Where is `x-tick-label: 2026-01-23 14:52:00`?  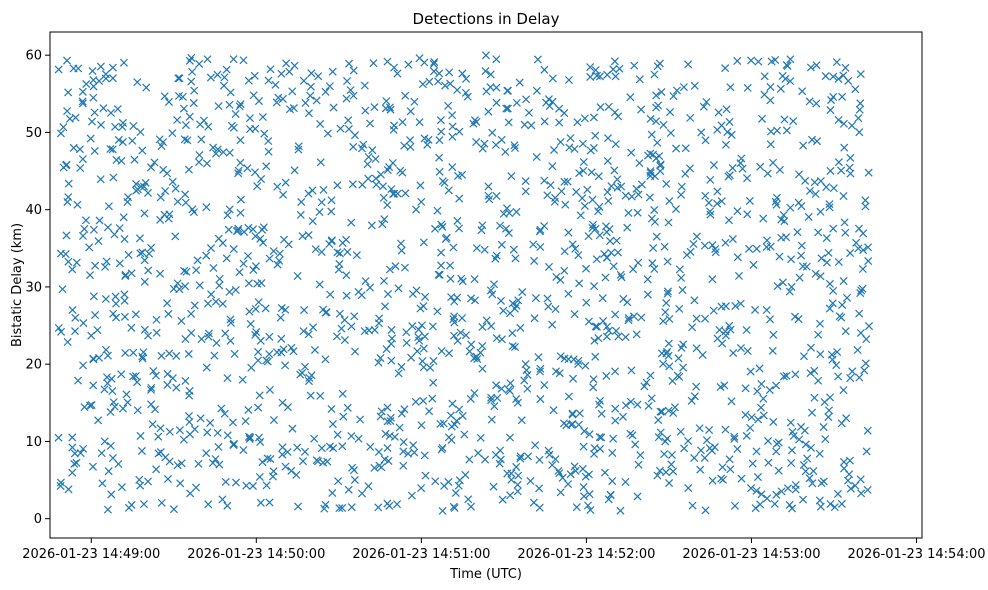 x-tick-label: 2026-01-23 14:52:00 is located at coordinates (586, 554).